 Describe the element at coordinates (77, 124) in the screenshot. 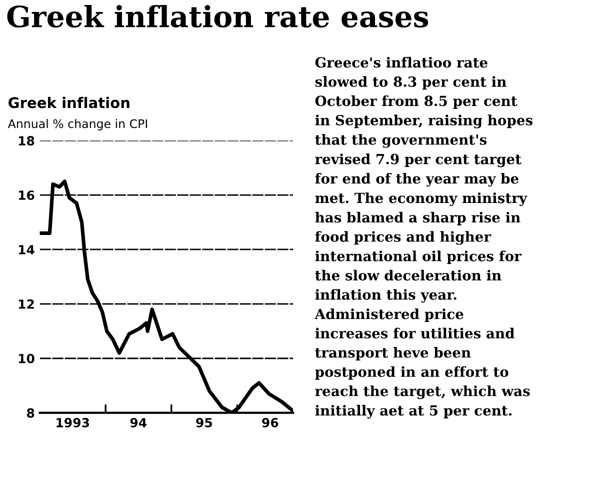

I see `y-axis-title: Annual % change in CPI` at that location.